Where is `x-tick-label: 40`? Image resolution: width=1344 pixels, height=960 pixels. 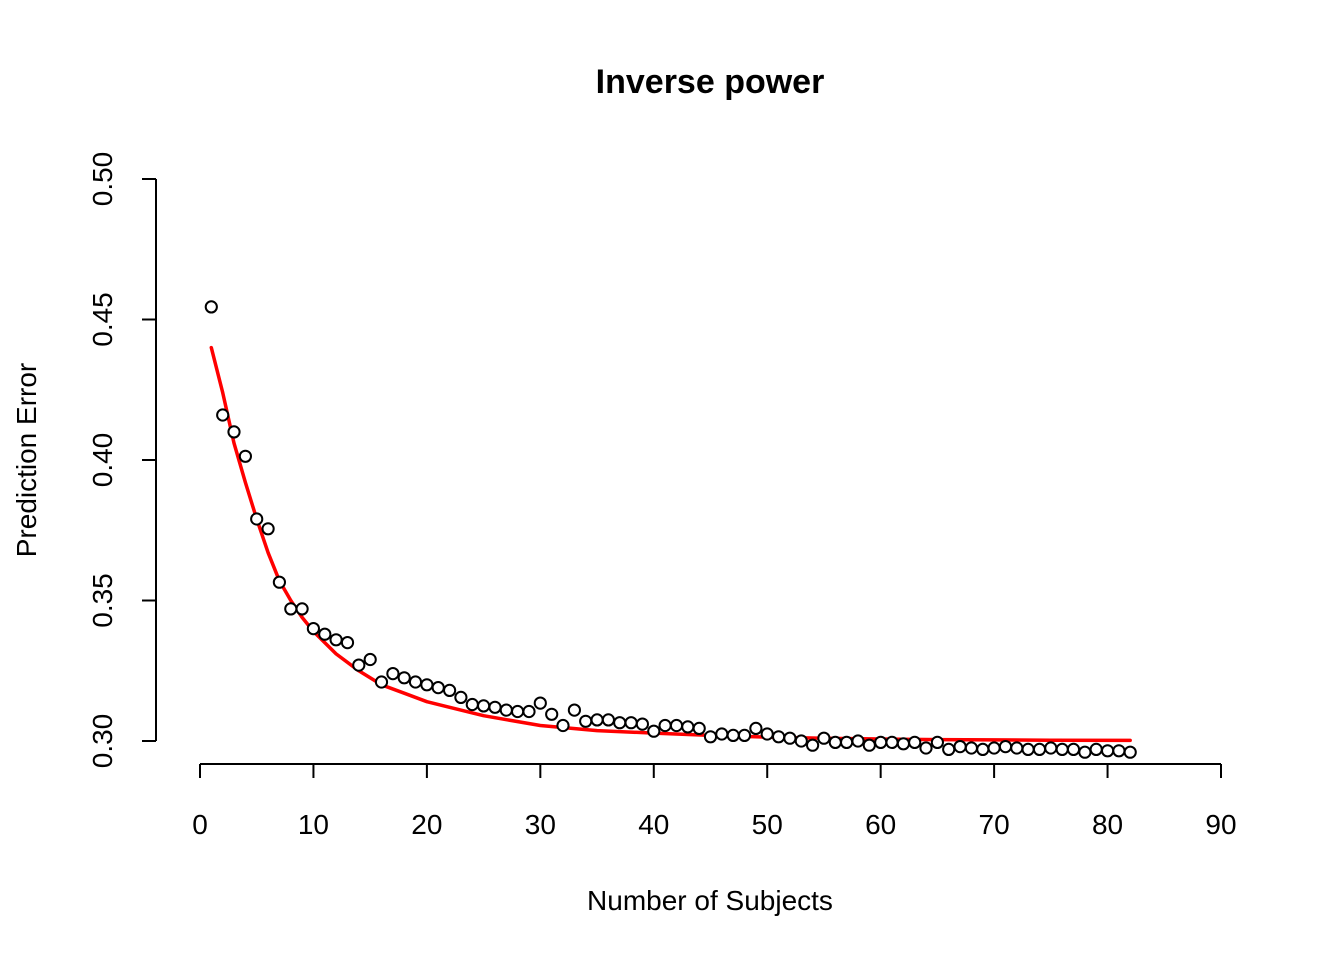
x-tick-label: 40 is located at coordinates (653, 824).